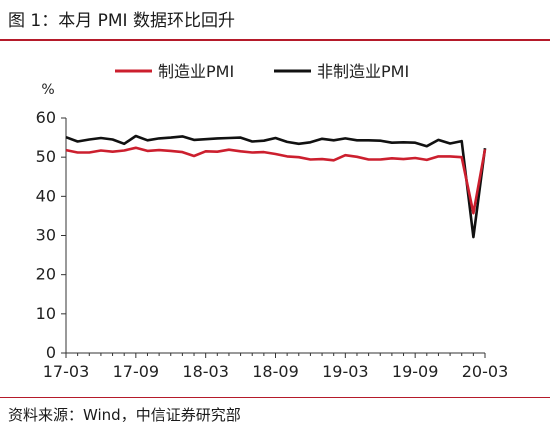 The width and height of the screenshot is (550, 439). I want to click on figure-title: 图 1：本月 PMI 数据环比回升, so click(121, 21).